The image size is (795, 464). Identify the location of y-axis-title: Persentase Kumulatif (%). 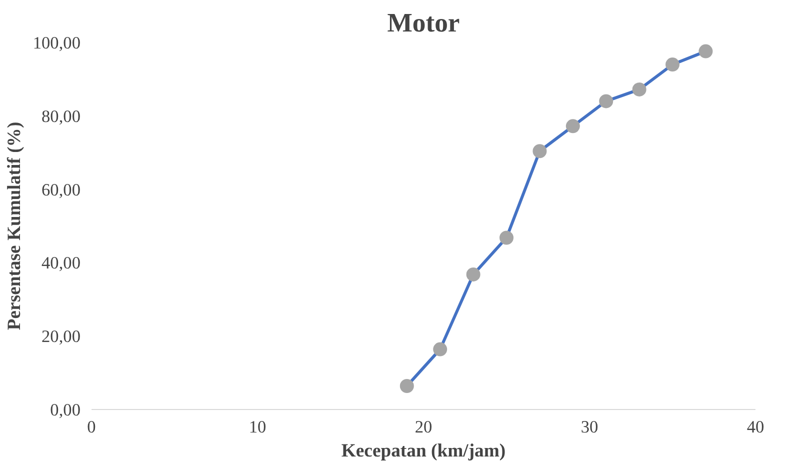
(14, 226).